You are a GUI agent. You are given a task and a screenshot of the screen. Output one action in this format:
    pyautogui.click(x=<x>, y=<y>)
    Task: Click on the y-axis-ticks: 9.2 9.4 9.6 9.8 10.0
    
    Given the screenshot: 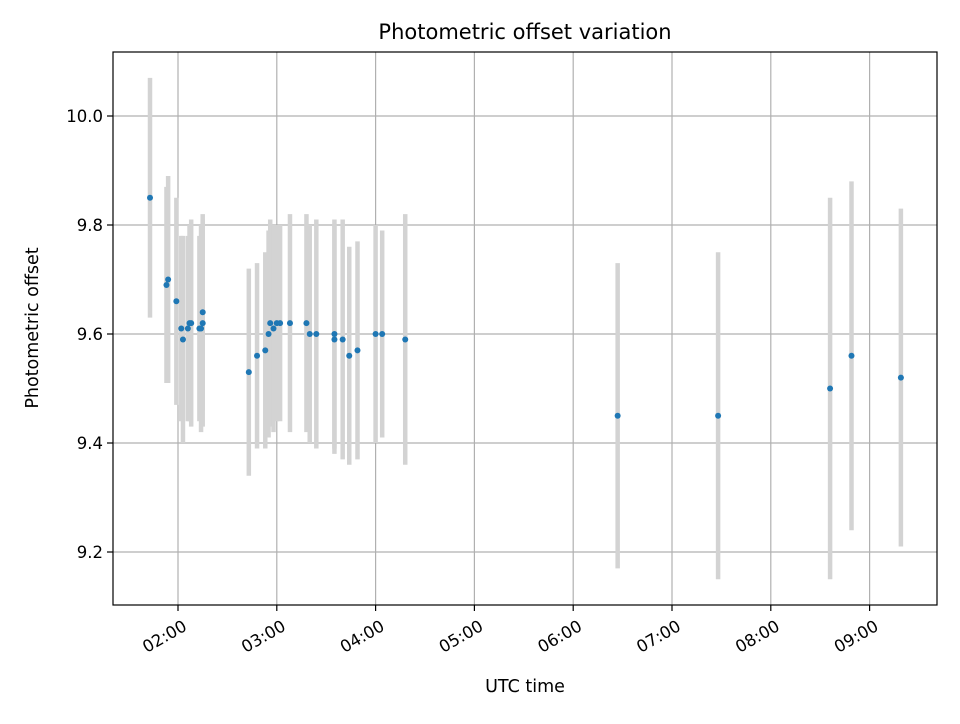 What is the action you would take?
    pyautogui.click(x=89, y=334)
    